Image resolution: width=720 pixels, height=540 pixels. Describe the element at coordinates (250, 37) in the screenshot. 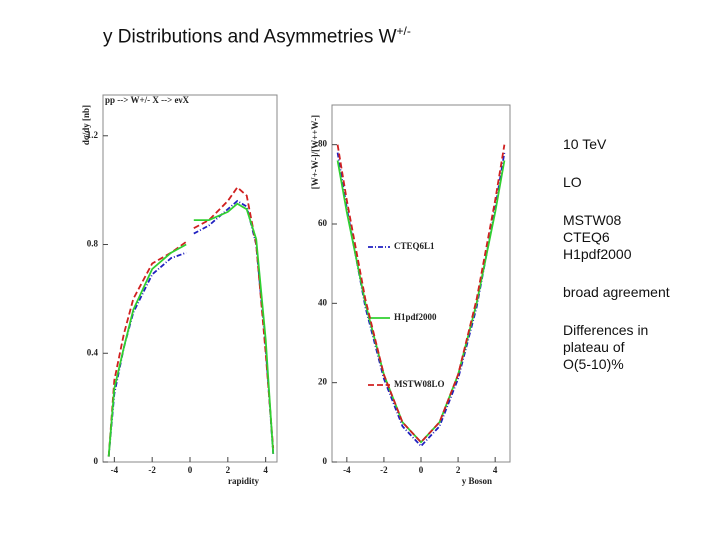

I see `title-text: y Distributions and Asymmetries W` at that location.